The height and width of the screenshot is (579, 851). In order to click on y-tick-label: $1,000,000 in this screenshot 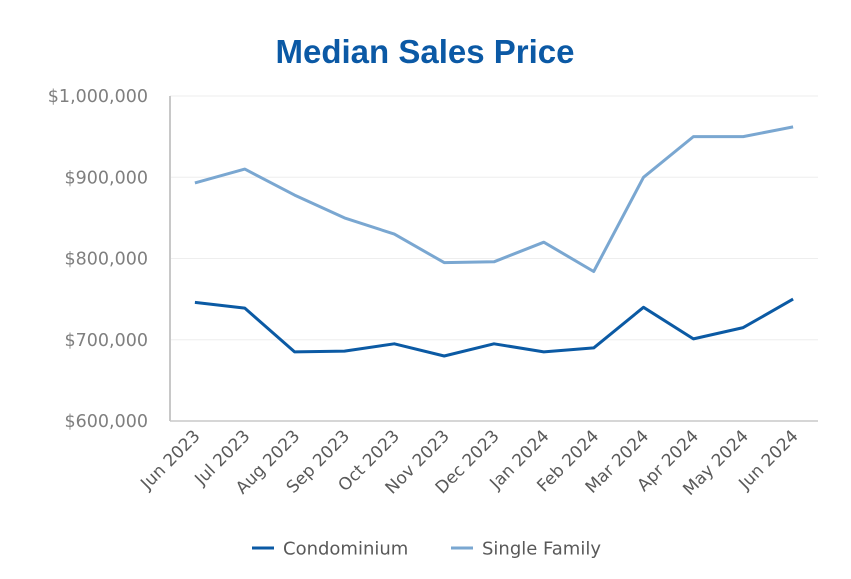, I will do `click(98, 97)`.